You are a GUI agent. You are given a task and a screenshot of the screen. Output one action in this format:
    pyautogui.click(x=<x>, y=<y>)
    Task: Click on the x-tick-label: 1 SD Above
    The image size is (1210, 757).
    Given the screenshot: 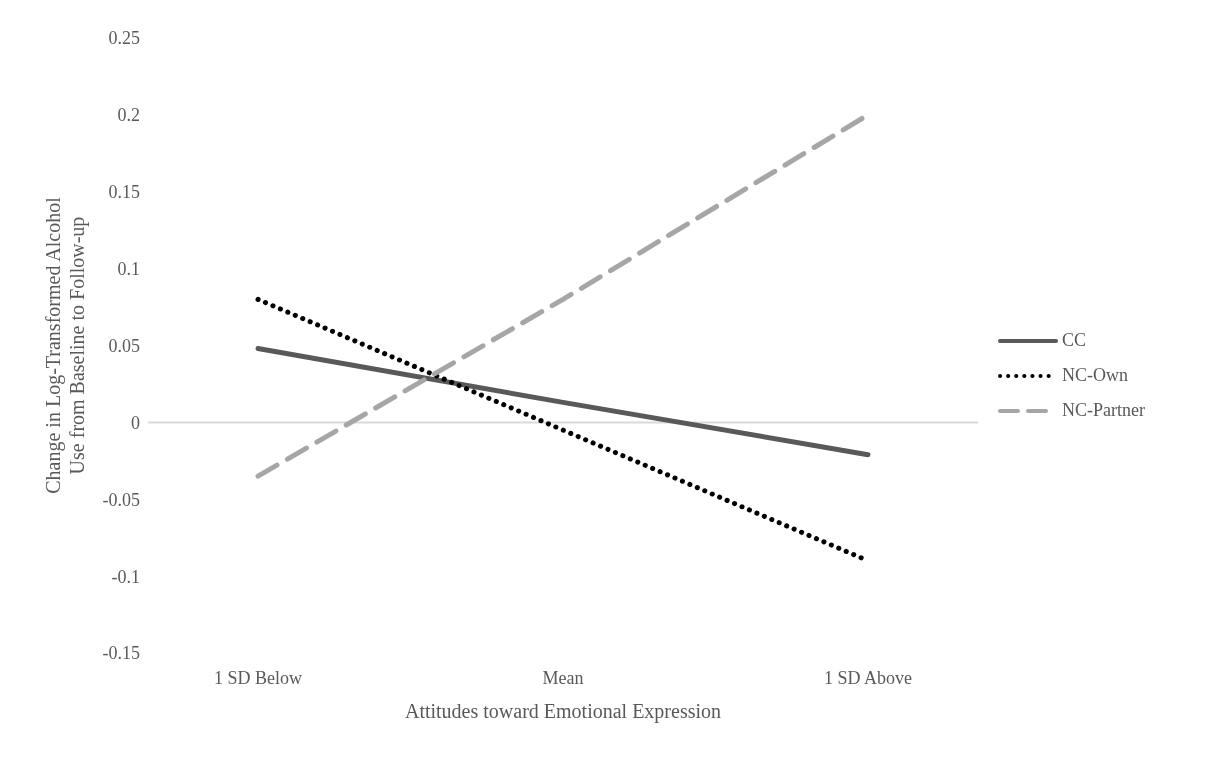 What is the action you would take?
    pyautogui.click(x=868, y=677)
    